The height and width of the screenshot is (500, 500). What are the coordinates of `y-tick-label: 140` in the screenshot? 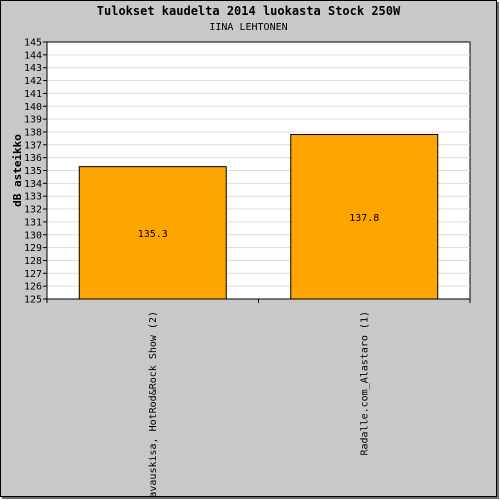 It's located at (33, 107).